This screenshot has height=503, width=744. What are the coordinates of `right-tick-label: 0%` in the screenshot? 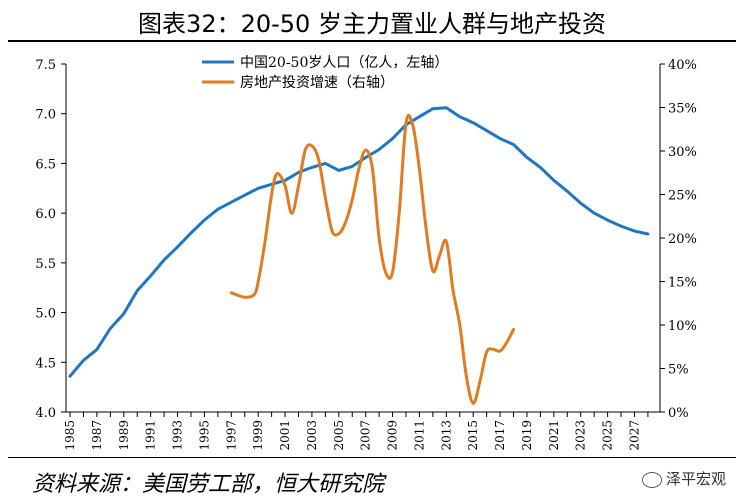 It's located at (678, 413).